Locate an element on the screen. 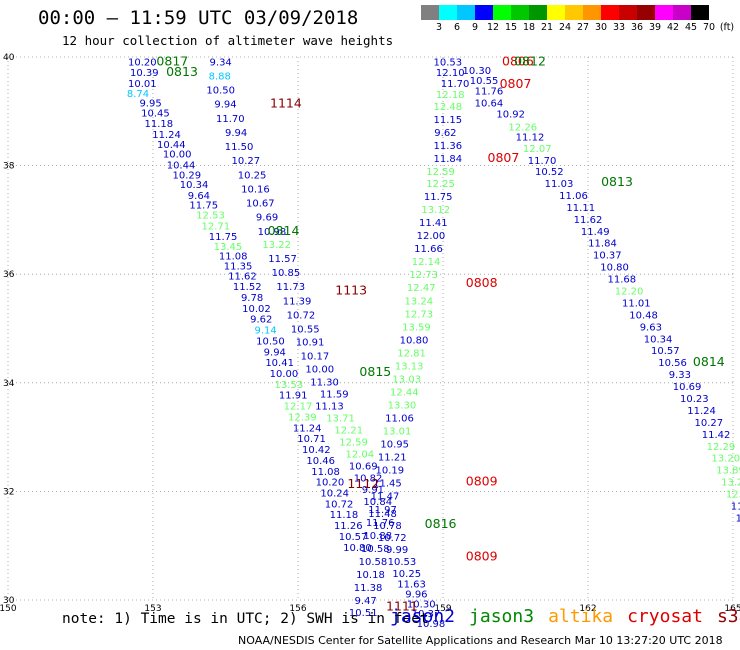  wave-height-value: 9.14 is located at coordinates (265, 331).